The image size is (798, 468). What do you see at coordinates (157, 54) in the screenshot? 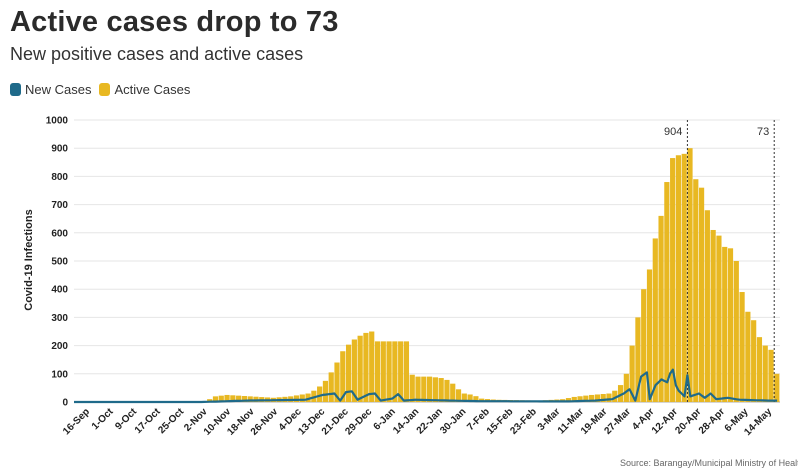
I see `chart-subtitle: New positive cases and active cases` at bounding box center [157, 54].